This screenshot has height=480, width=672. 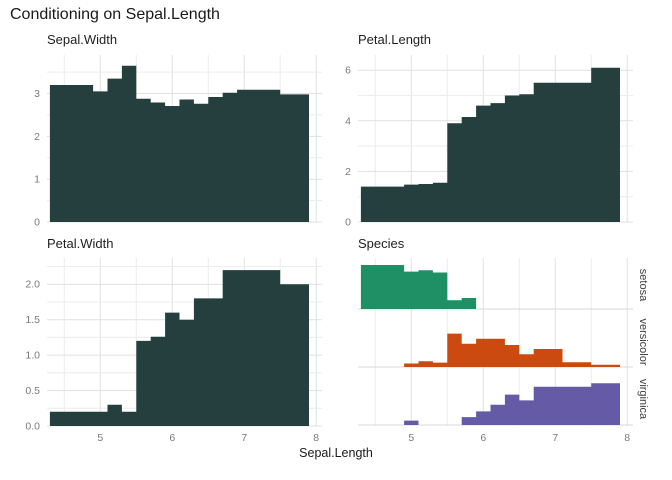 I want to click on panel-title-petal-length: Petal.Length, so click(x=395, y=39).